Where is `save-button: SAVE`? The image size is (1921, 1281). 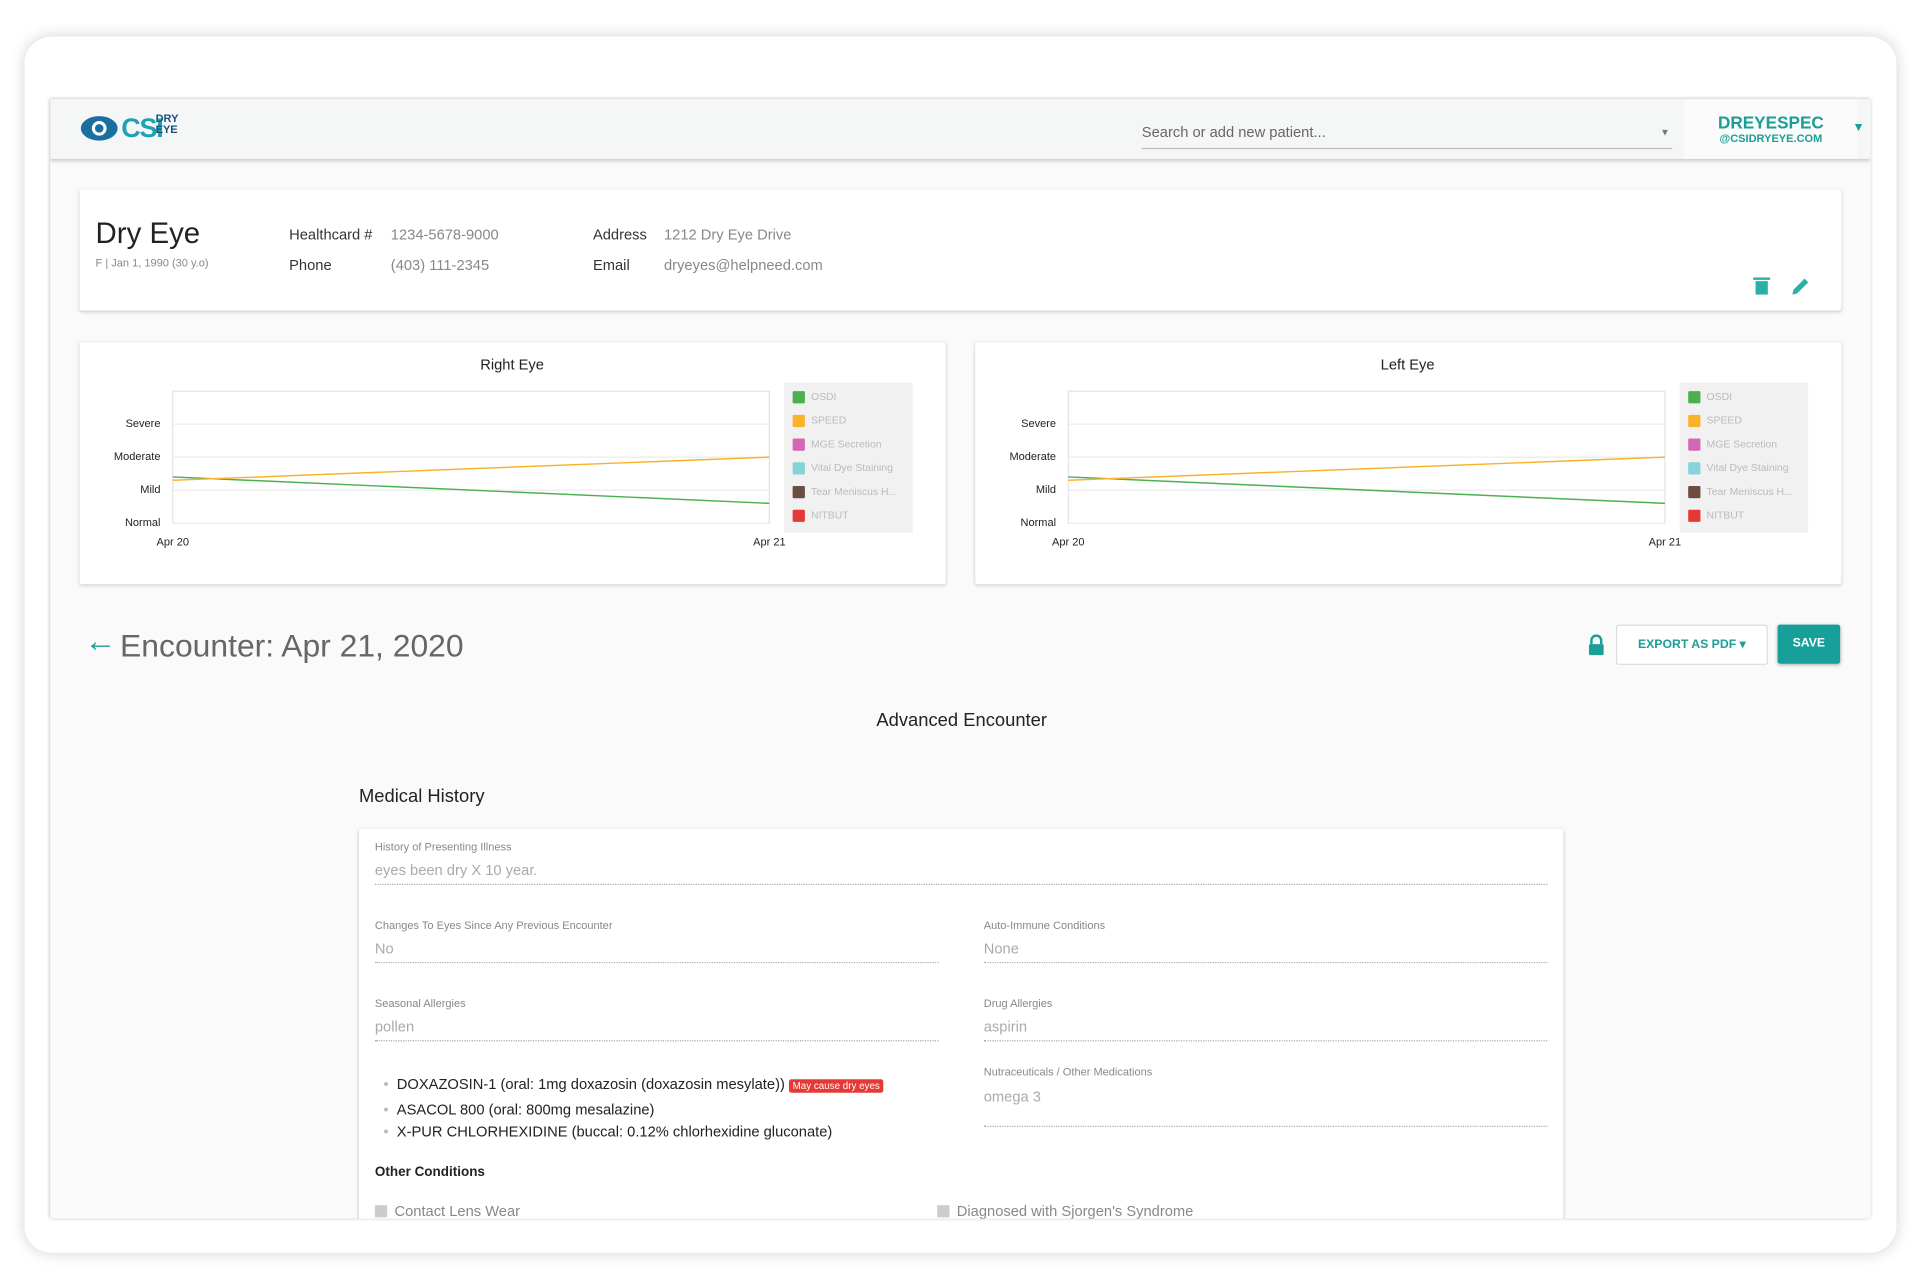 save-button: SAVE is located at coordinates (1809, 644).